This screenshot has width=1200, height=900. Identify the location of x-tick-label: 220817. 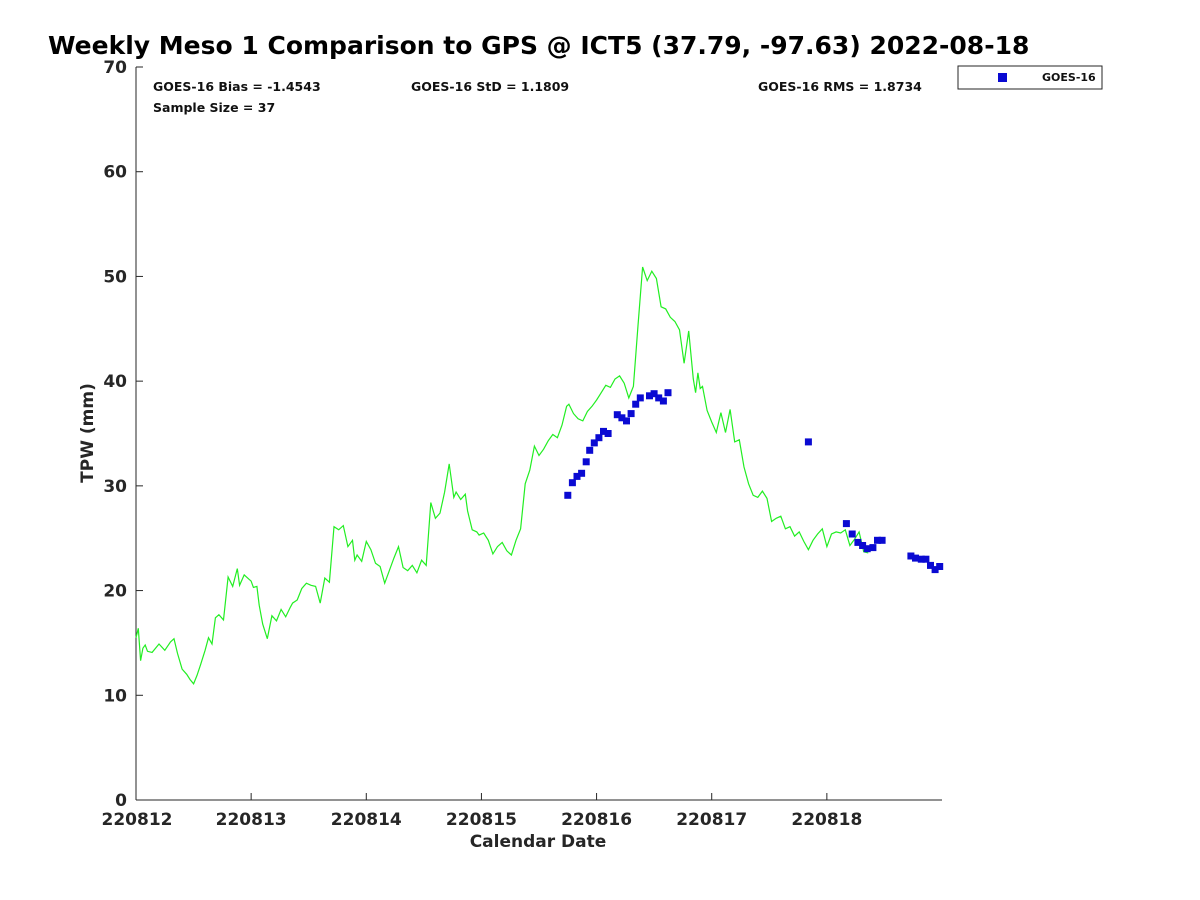
(711, 820).